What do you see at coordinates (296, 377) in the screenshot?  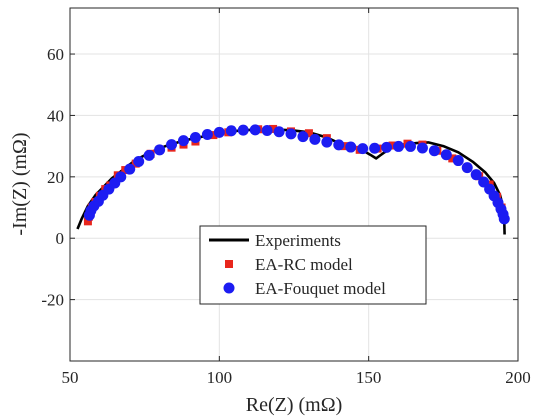 I see `x-tick-labels: 50 100 150 200` at bounding box center [296, 377].